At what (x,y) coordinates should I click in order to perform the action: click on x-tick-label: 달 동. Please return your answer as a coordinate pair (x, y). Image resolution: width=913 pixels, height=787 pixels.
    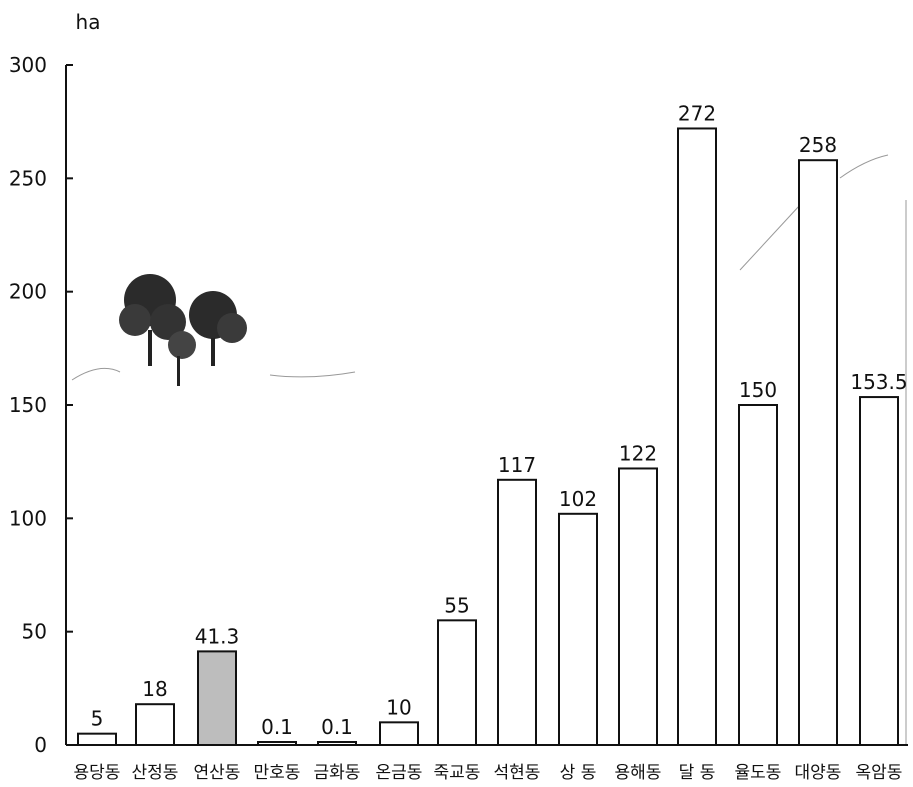
    Looking at the image, I should click on (697, 773).